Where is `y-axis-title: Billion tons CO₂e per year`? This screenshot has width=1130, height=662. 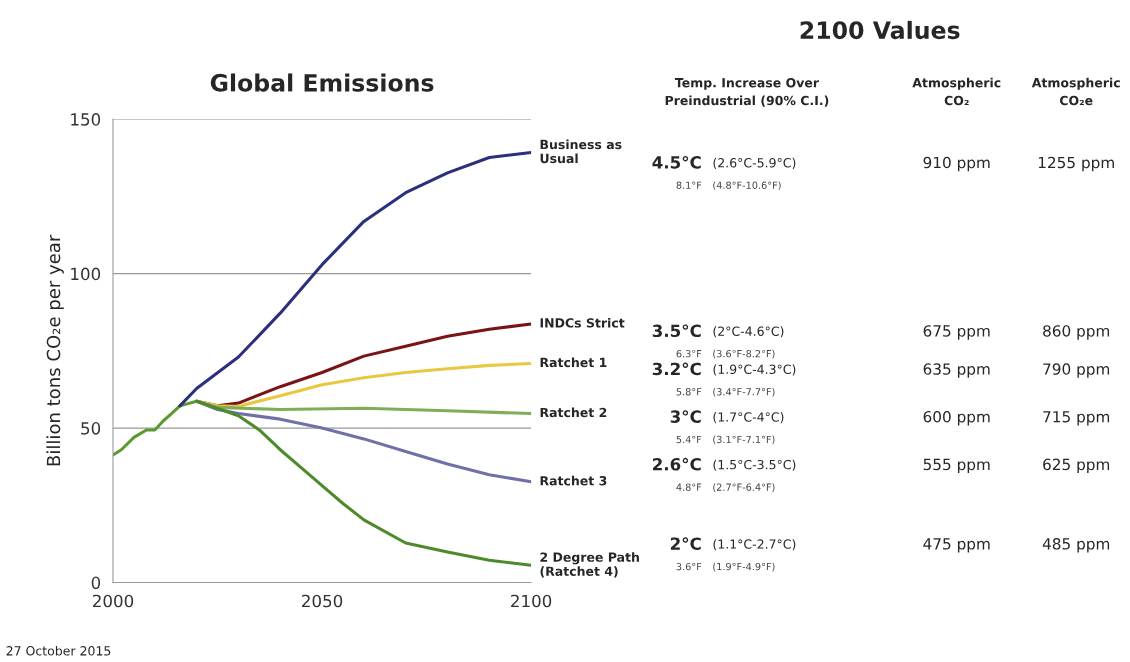 y-axis-title: Billion tons CO₂e per year is located at coordinates (55, 350).